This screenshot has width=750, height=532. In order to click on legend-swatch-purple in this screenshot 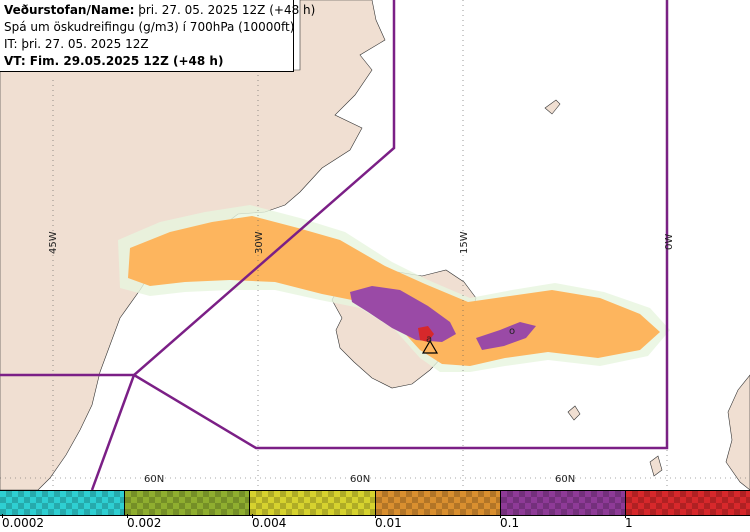, I will do `click(563, 503)`.